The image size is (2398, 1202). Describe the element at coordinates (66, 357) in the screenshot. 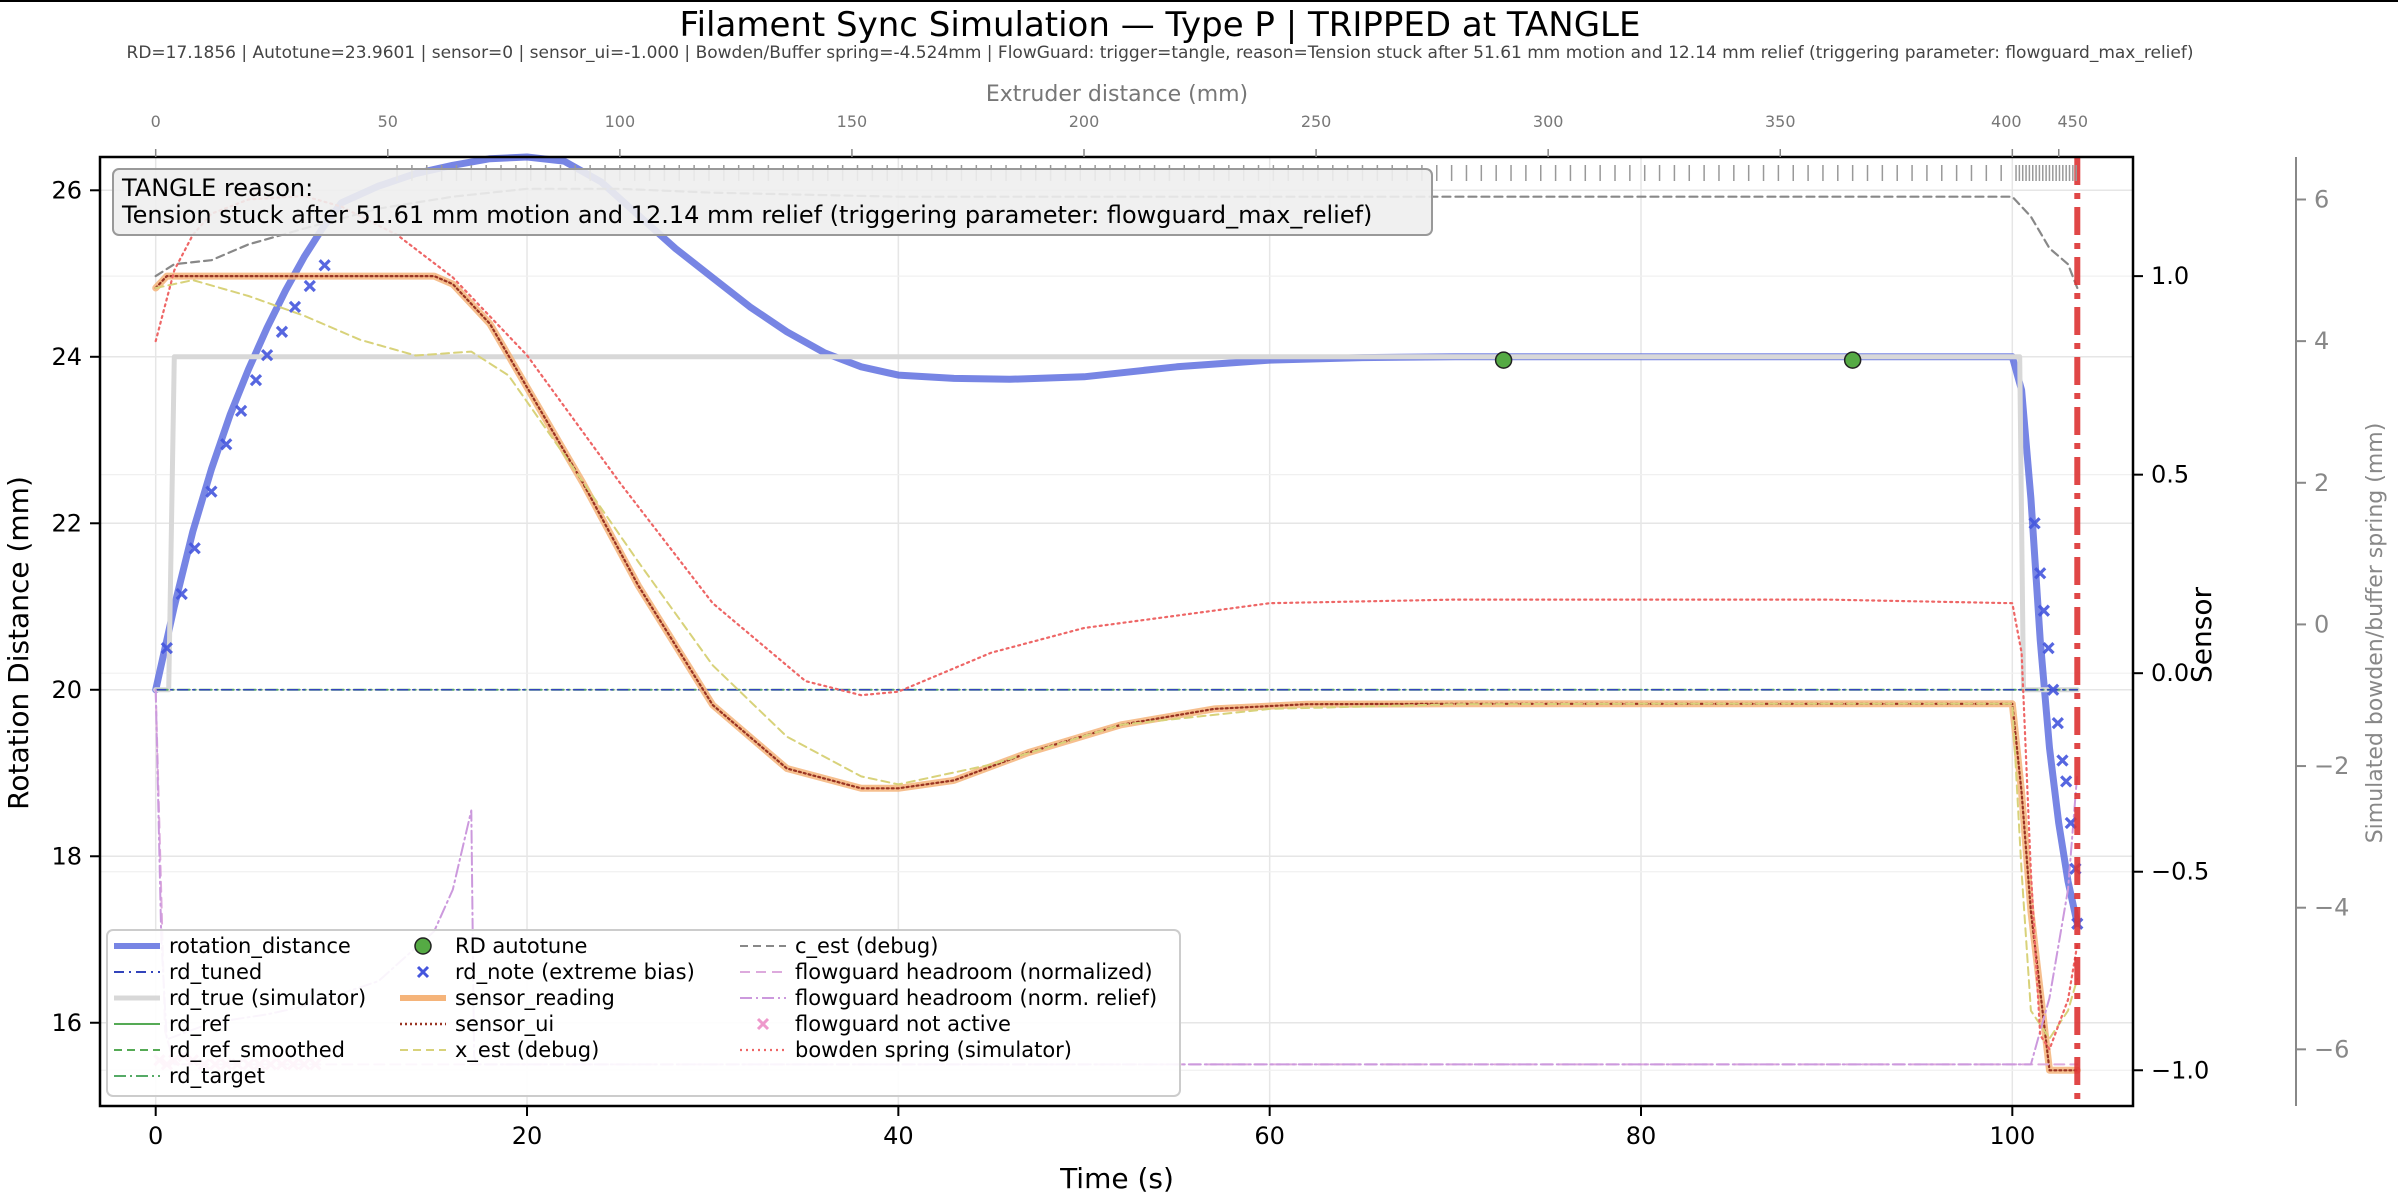

I see `y-tick-label: 24` at that location.